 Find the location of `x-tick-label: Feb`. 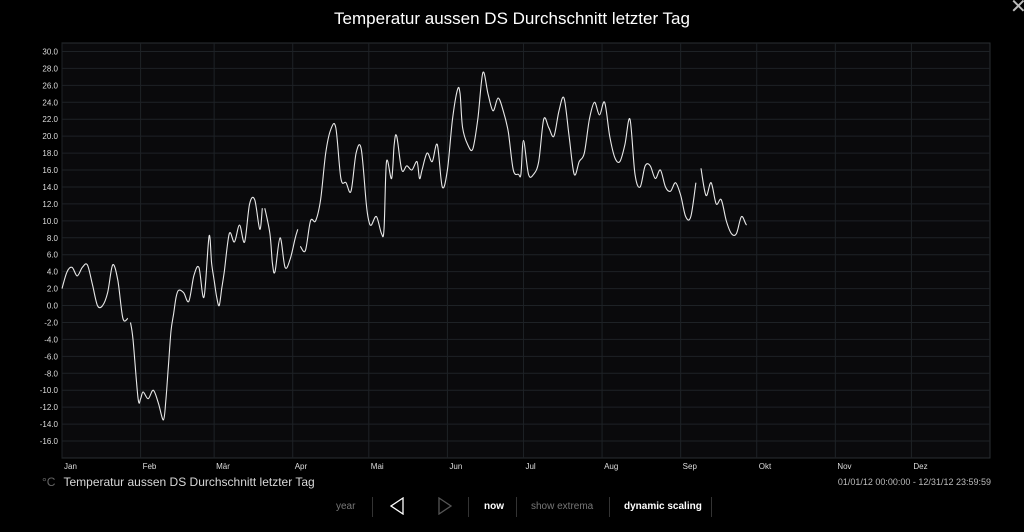

x-tick-label: Feb is located at coordinates (150, 466).